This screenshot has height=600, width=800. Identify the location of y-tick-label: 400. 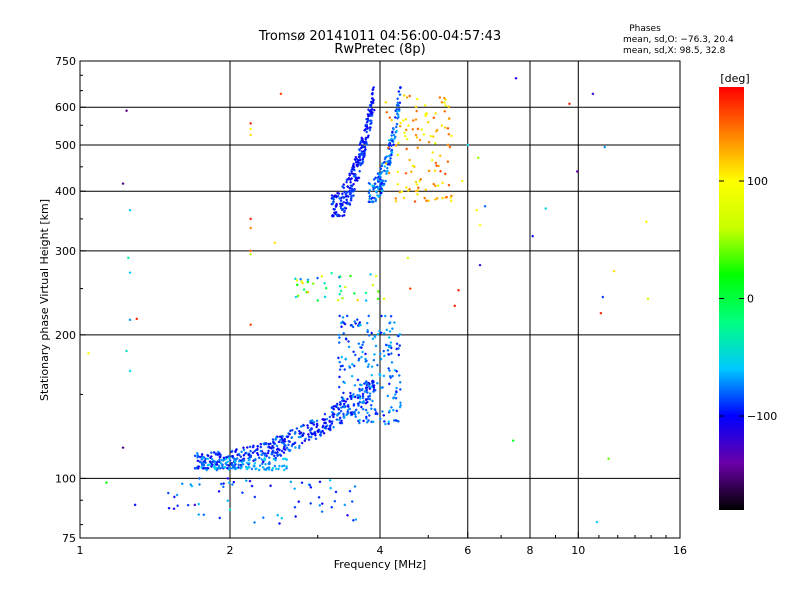
(65, 191).